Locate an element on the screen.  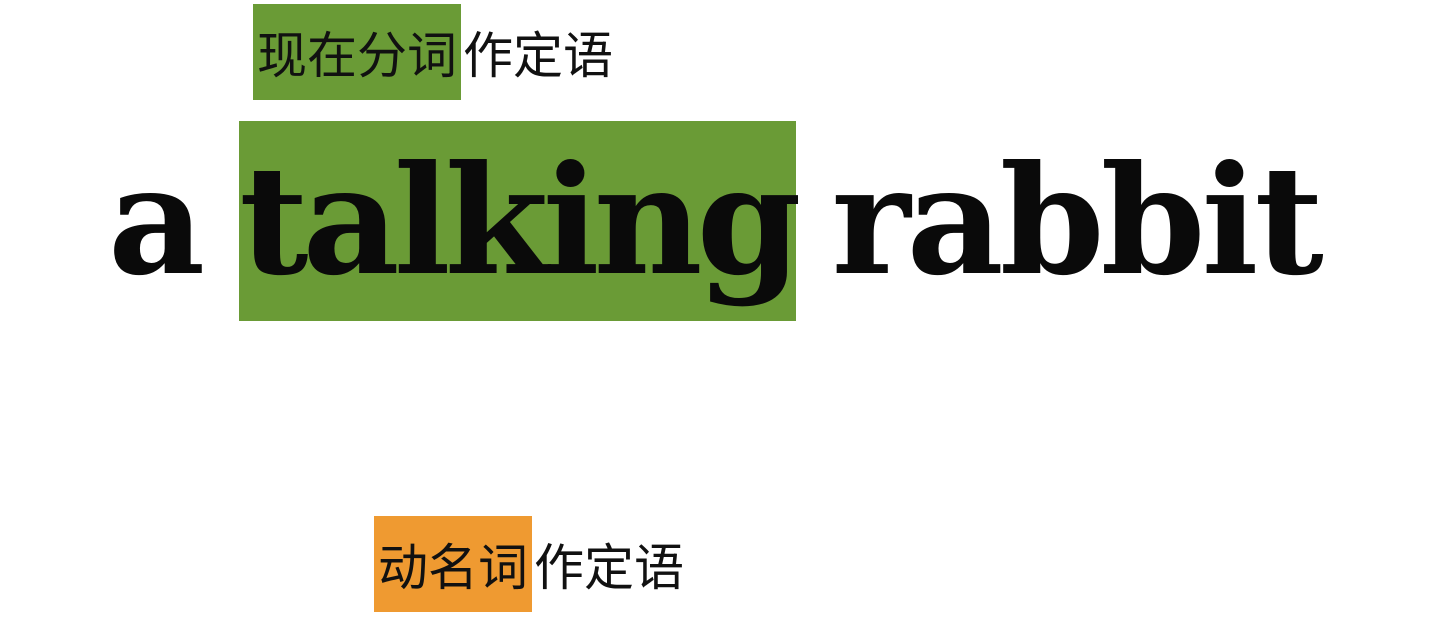
gerund-label: 动名词 作定语 is located at coordinates (529, 564).